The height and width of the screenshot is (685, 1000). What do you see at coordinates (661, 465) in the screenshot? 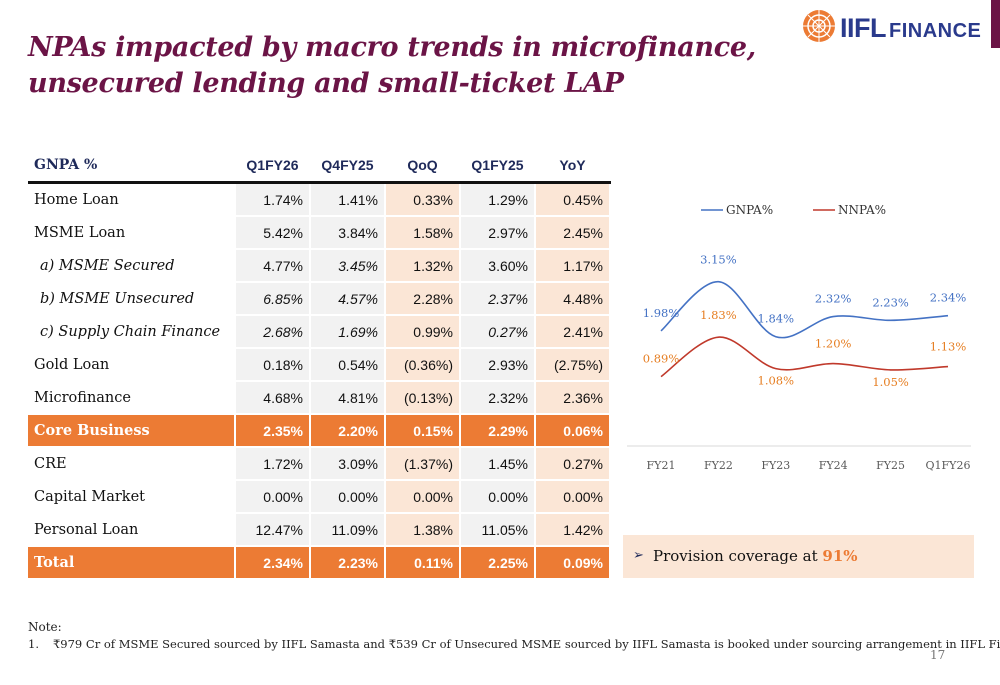
I see `x-tick-label: FY21` at bounding box center [661, 465].